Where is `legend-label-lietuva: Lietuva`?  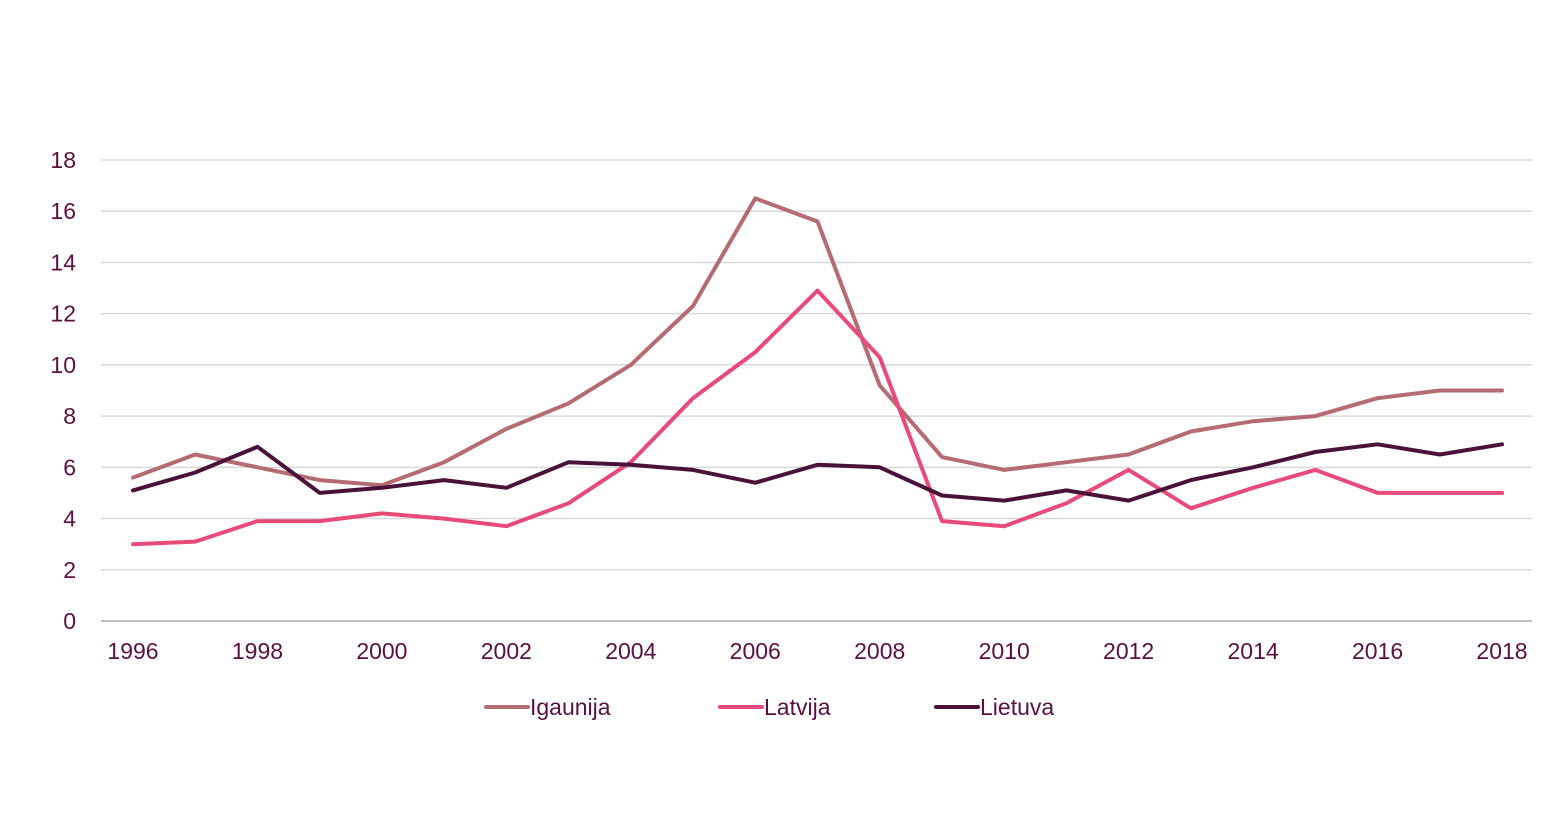 legend-label-lietuva: Lietuva is located at coordinates (1017, 707).